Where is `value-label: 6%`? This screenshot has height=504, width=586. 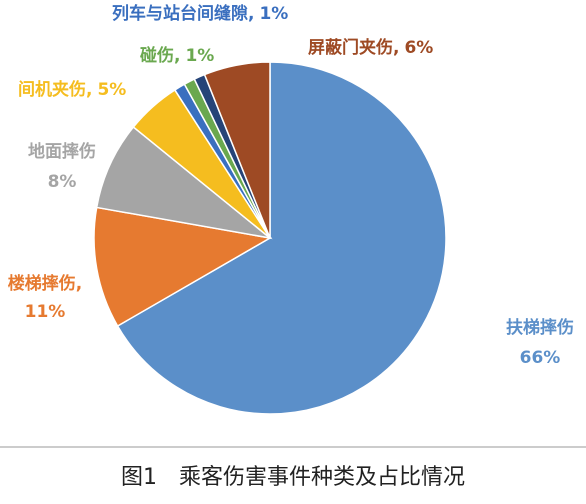
value-label: 6% is located at coordinates (418, 48).